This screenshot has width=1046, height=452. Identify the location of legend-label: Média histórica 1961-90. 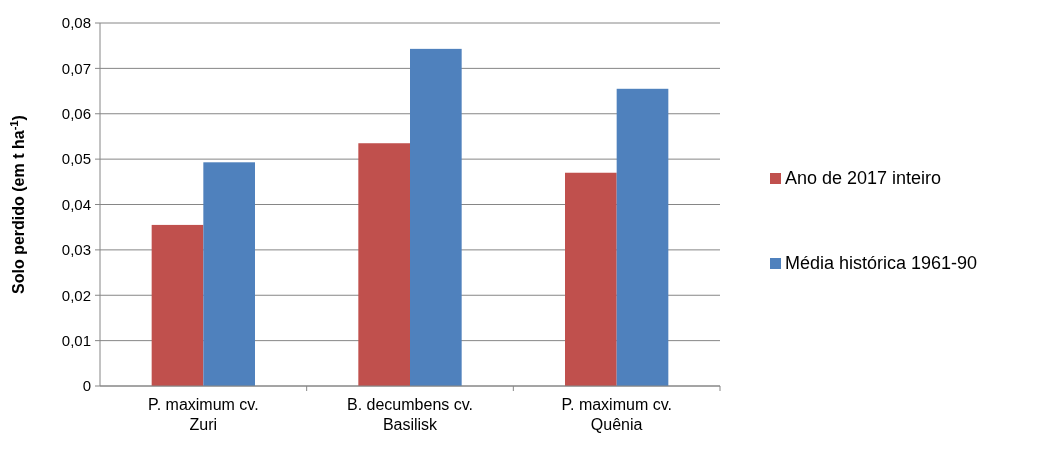
(881, 263).